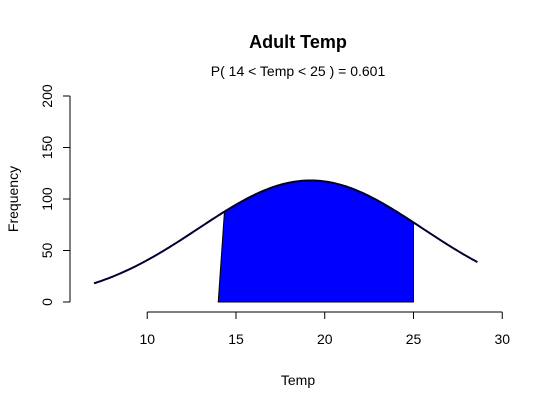 The width and height of the screenshot is (560, 409). Describe the element at coordinates (13, 199) in the screenshot. I see `y-axis-label: Frequency` at that location.